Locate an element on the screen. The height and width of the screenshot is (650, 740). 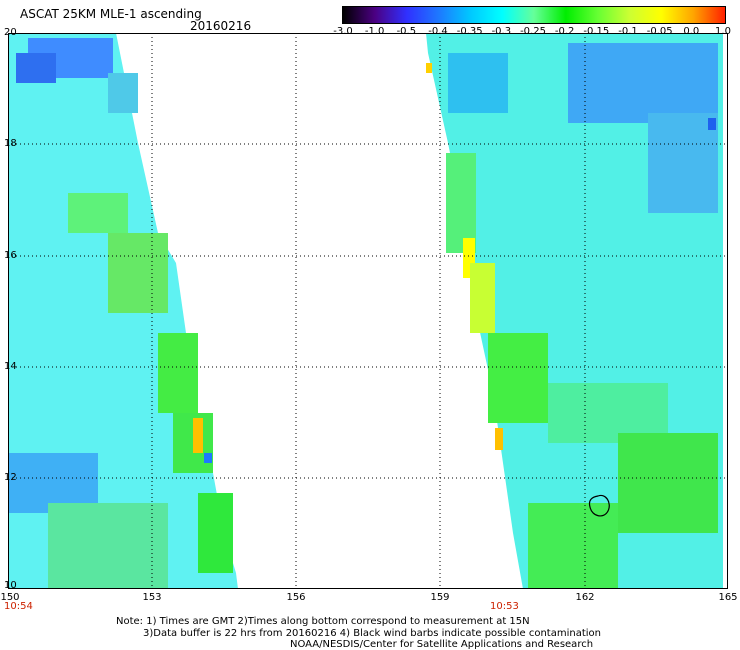
lat-label-12: 12 is located at coordinates (10, 477).